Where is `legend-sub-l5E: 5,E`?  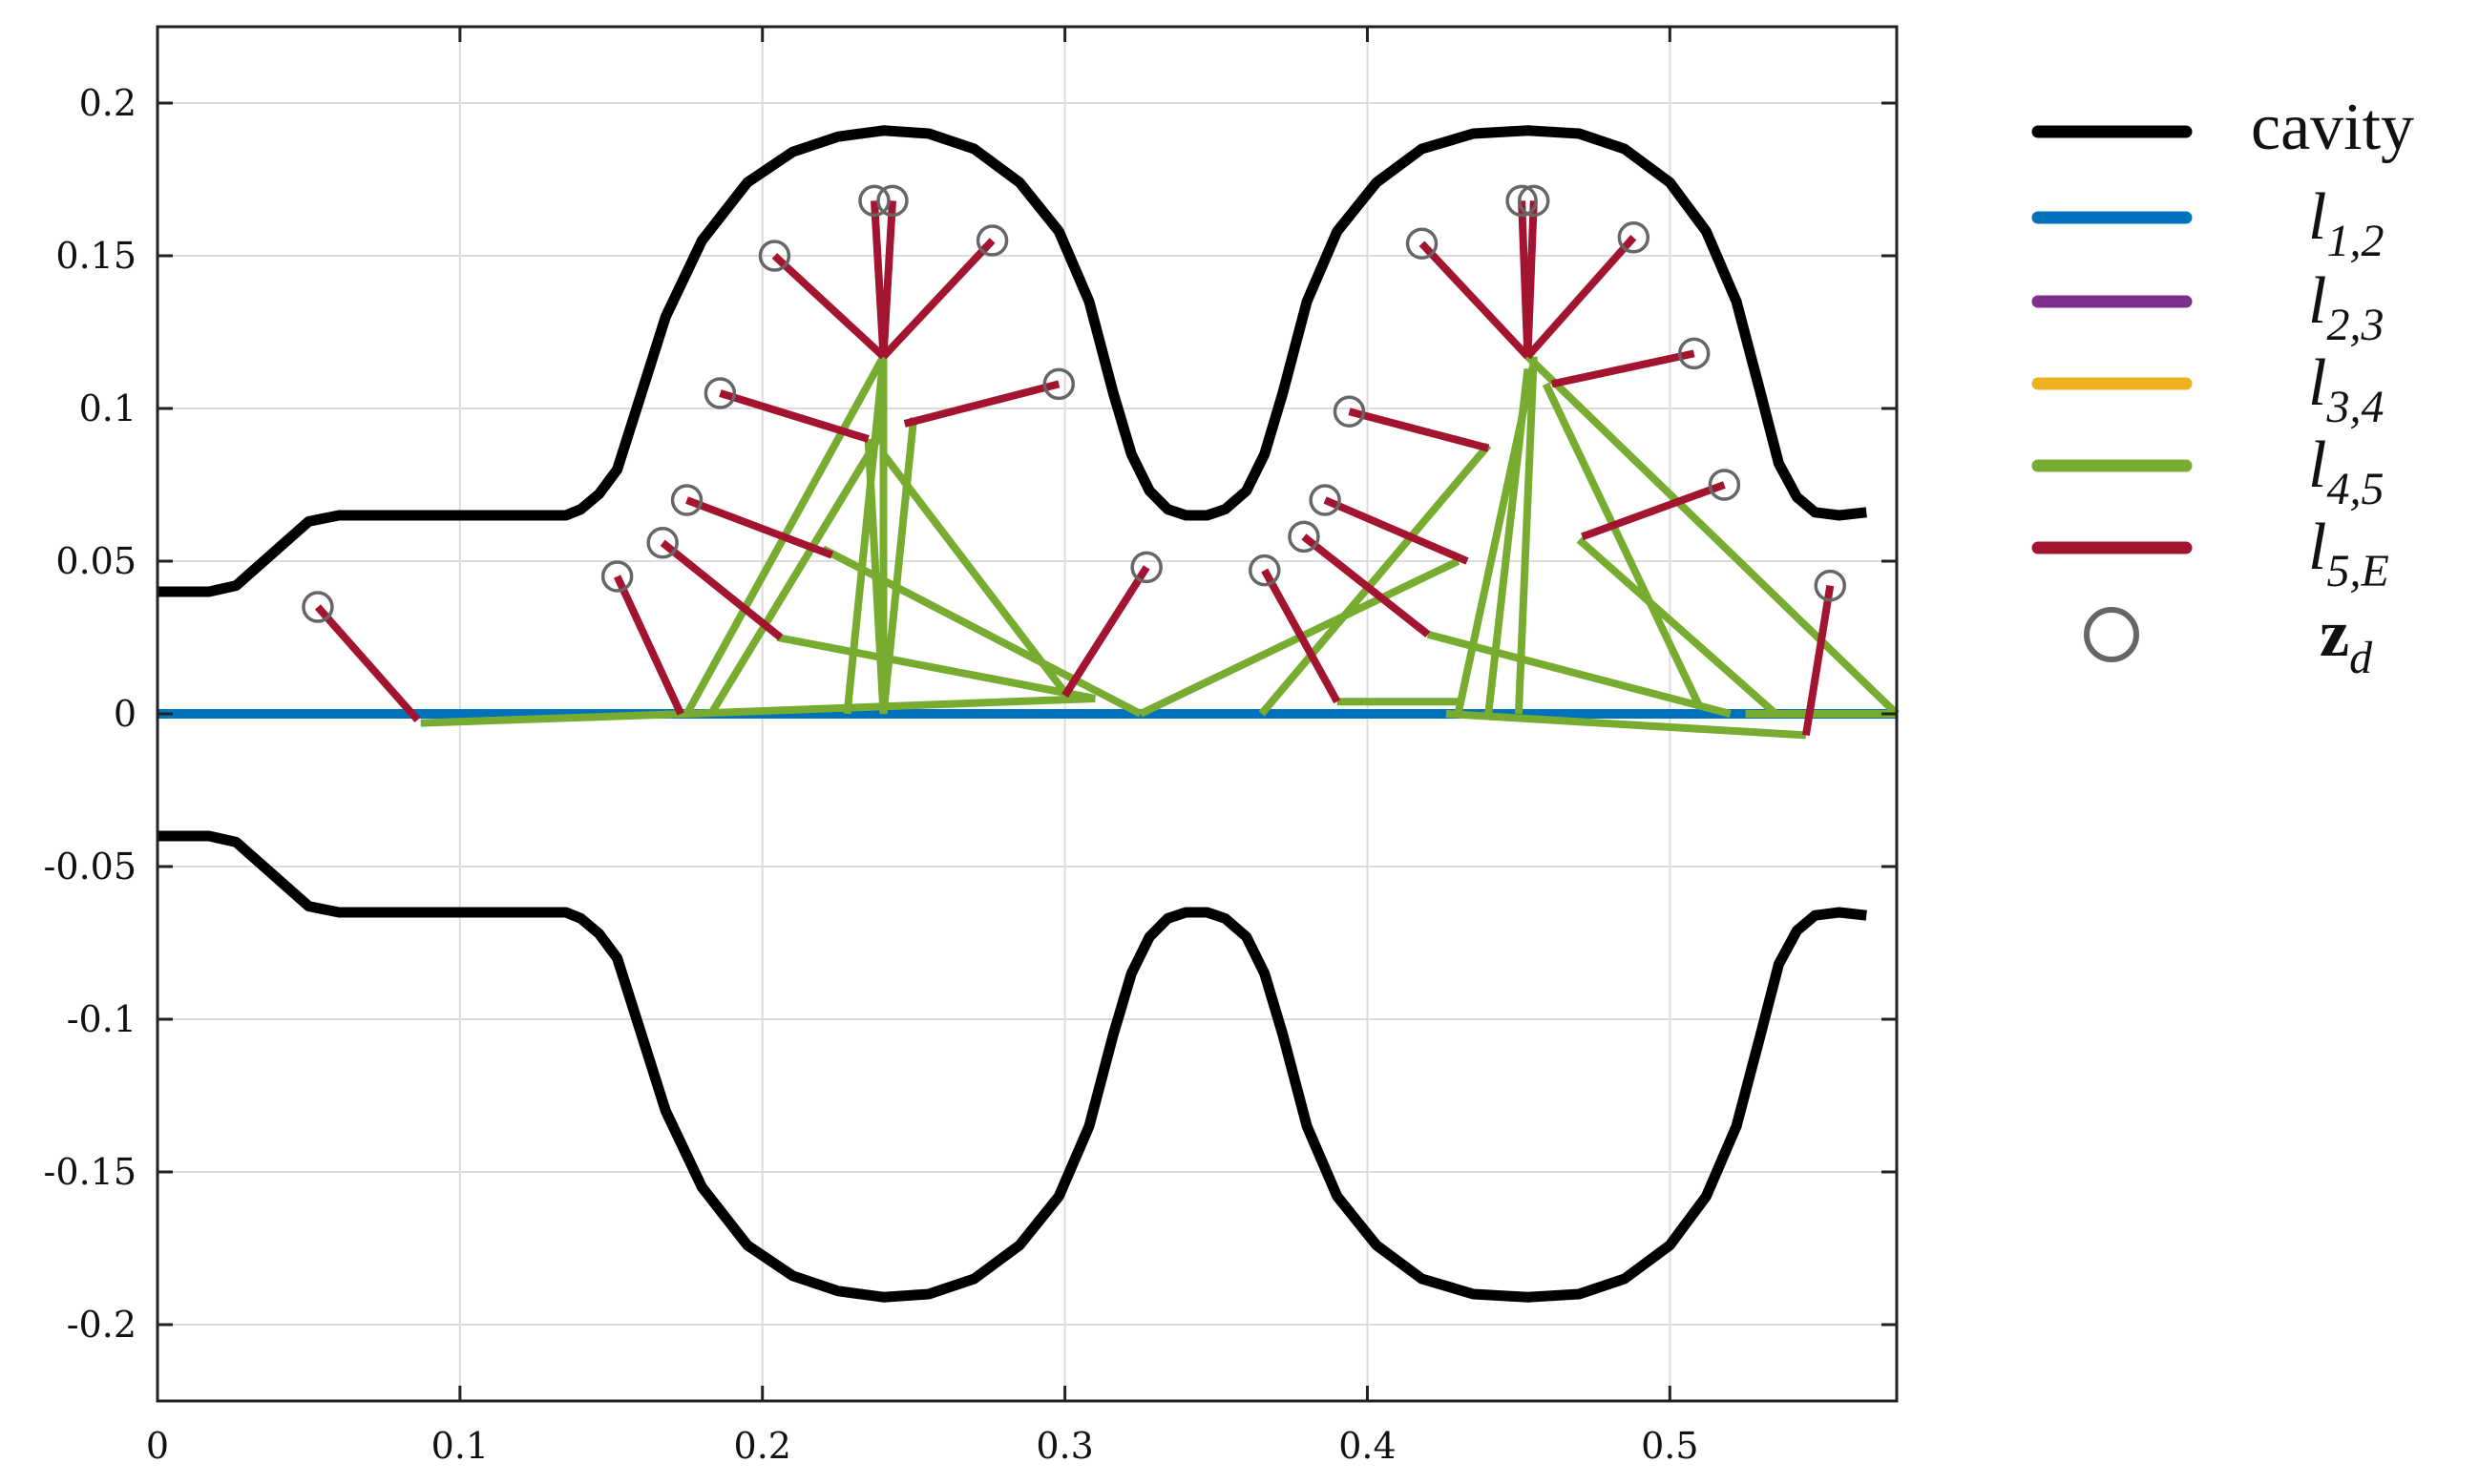 legend-sub-l5E: 5,E is located at coordinates (2357, 571).